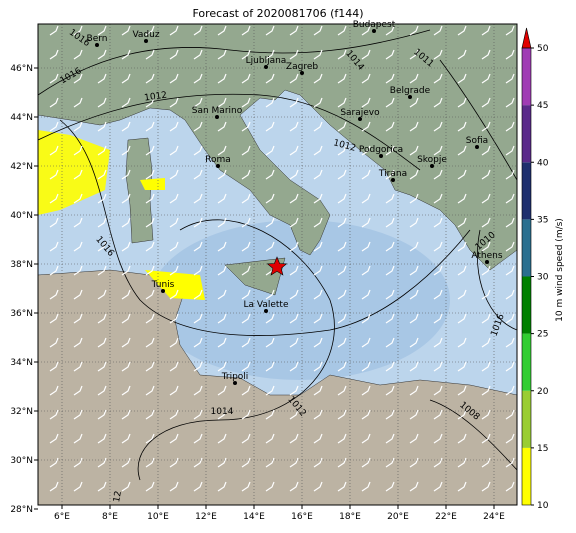 The width and height of the screenshot is (576, 533). What do you see at coordinates (110, 517) in the screenshot?
I see `lon-tick-label: 8°E` at bounding box center [110, 517].